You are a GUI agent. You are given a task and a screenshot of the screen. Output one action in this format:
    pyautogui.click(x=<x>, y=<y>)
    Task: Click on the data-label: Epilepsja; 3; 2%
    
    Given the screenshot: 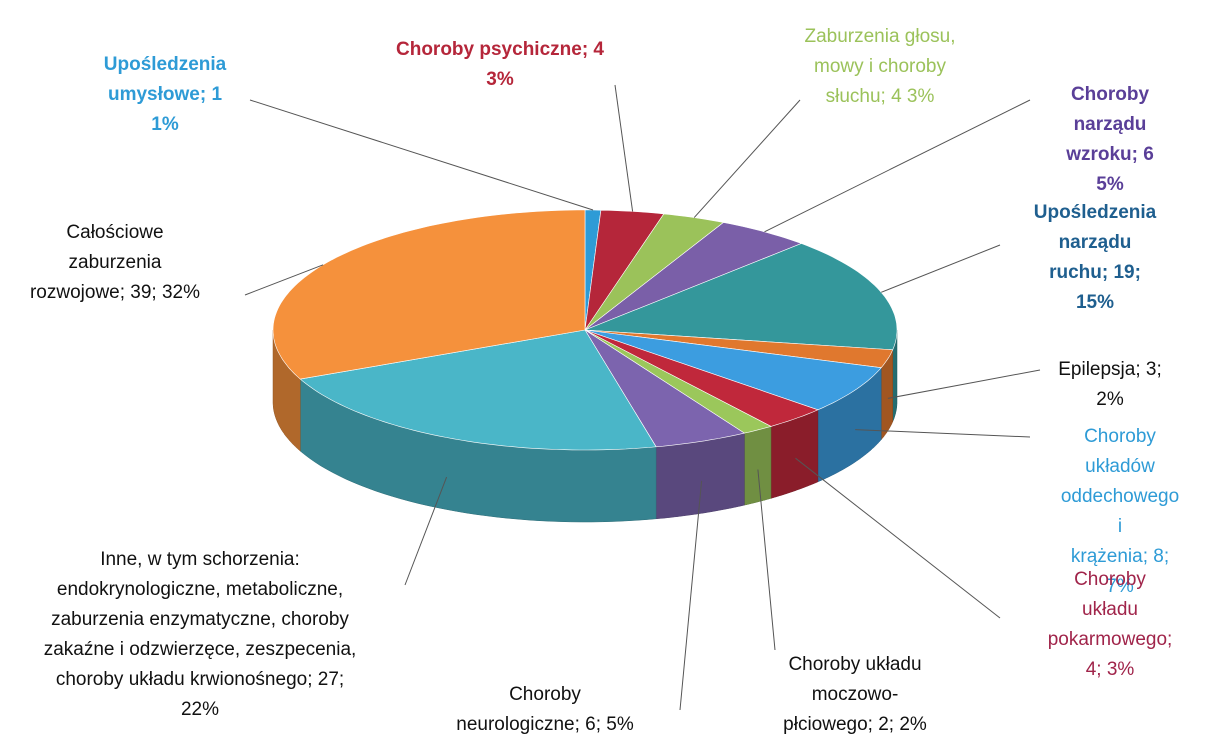 What is the action you would take?
    pyautogui.click(x=1110, y=384)
    